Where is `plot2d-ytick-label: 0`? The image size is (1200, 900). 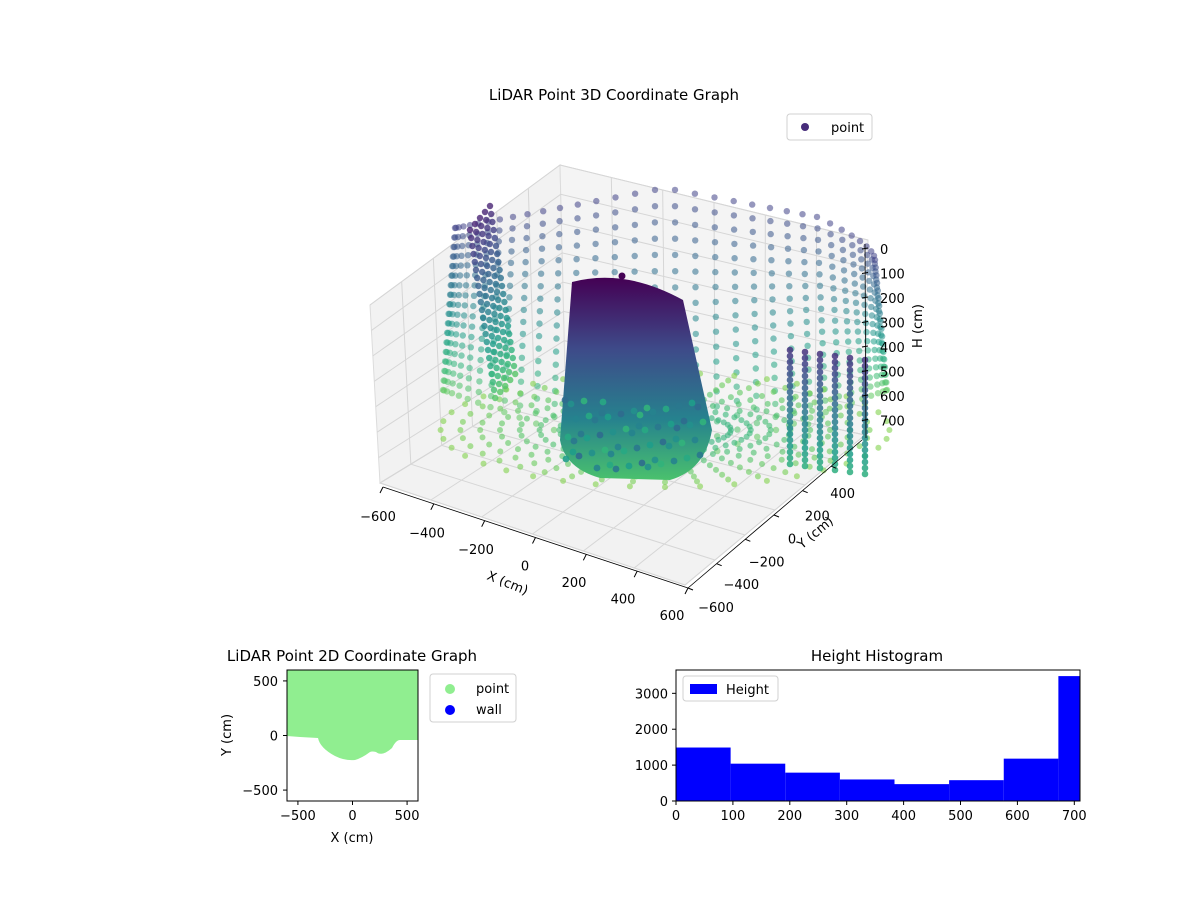 plot2d-ytick-label: 0 is located at coordinates (274, 737).